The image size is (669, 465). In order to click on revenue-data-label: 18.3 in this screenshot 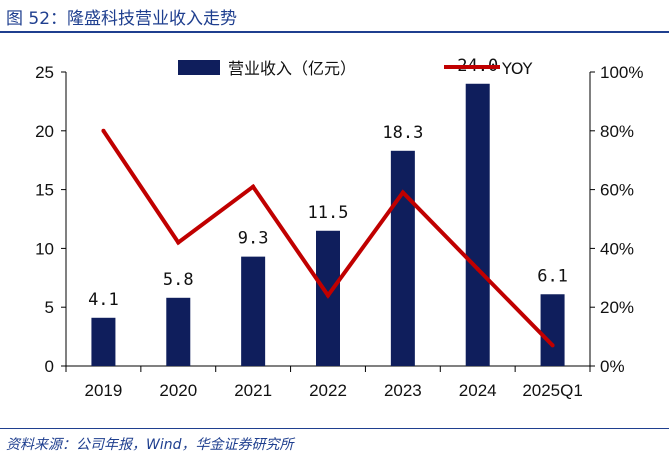, I will do `click(402, 133)`.